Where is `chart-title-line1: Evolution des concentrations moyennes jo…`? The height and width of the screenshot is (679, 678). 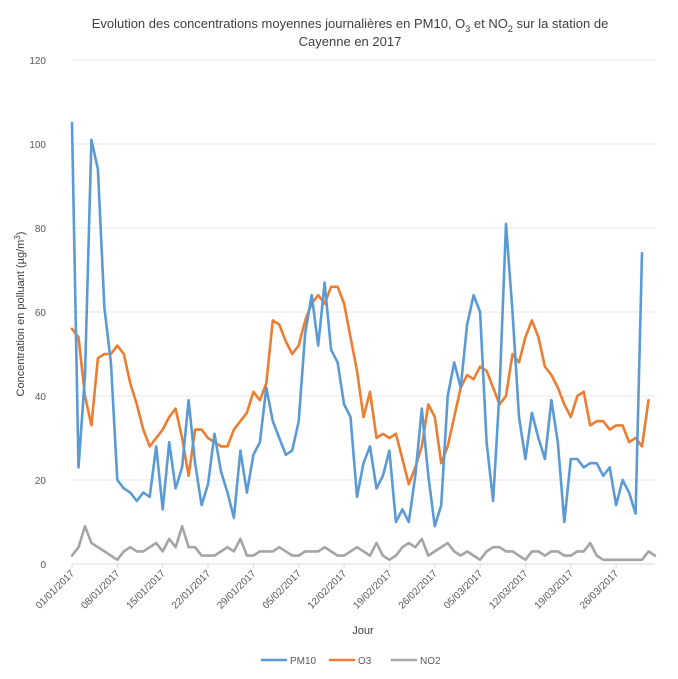
chart-title-line1: Evolution des concentrations moyennes jo… is located at coordinates (350, 25).